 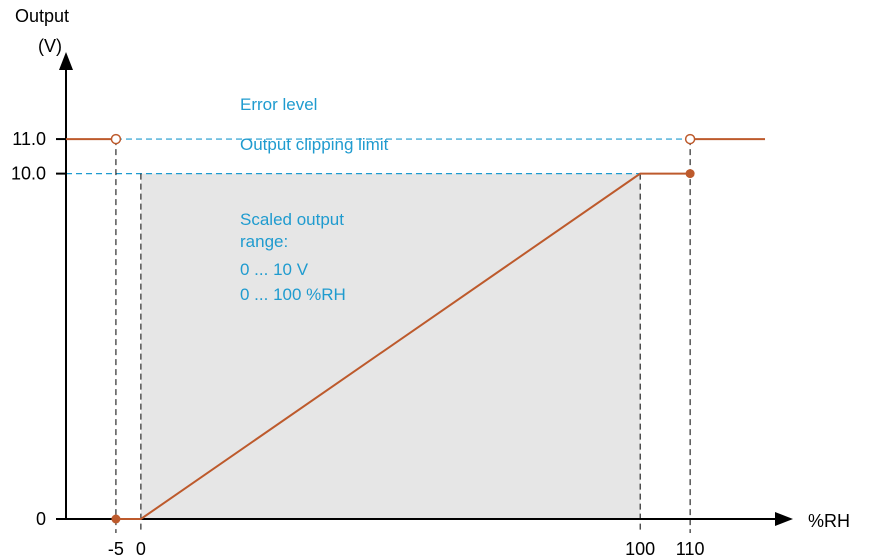 I want to click on x-tick-label: 110, so click(x=690, y=549).